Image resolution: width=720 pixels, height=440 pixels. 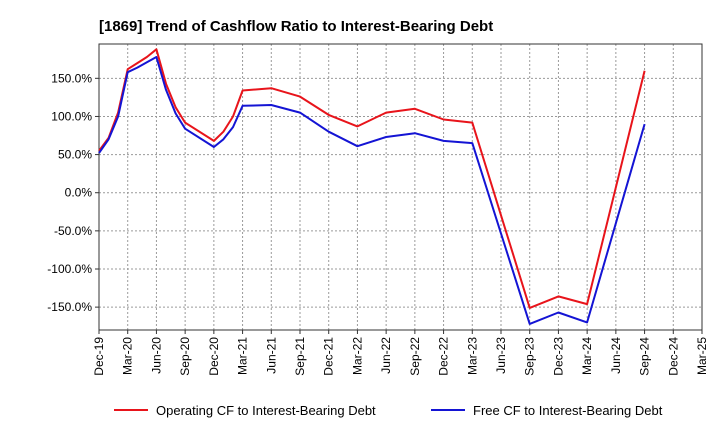 What do you see at coordinates (645, 356) in the screenshot?
I see `x-tick-label: Sep-24` at bounding box center [645, 356].